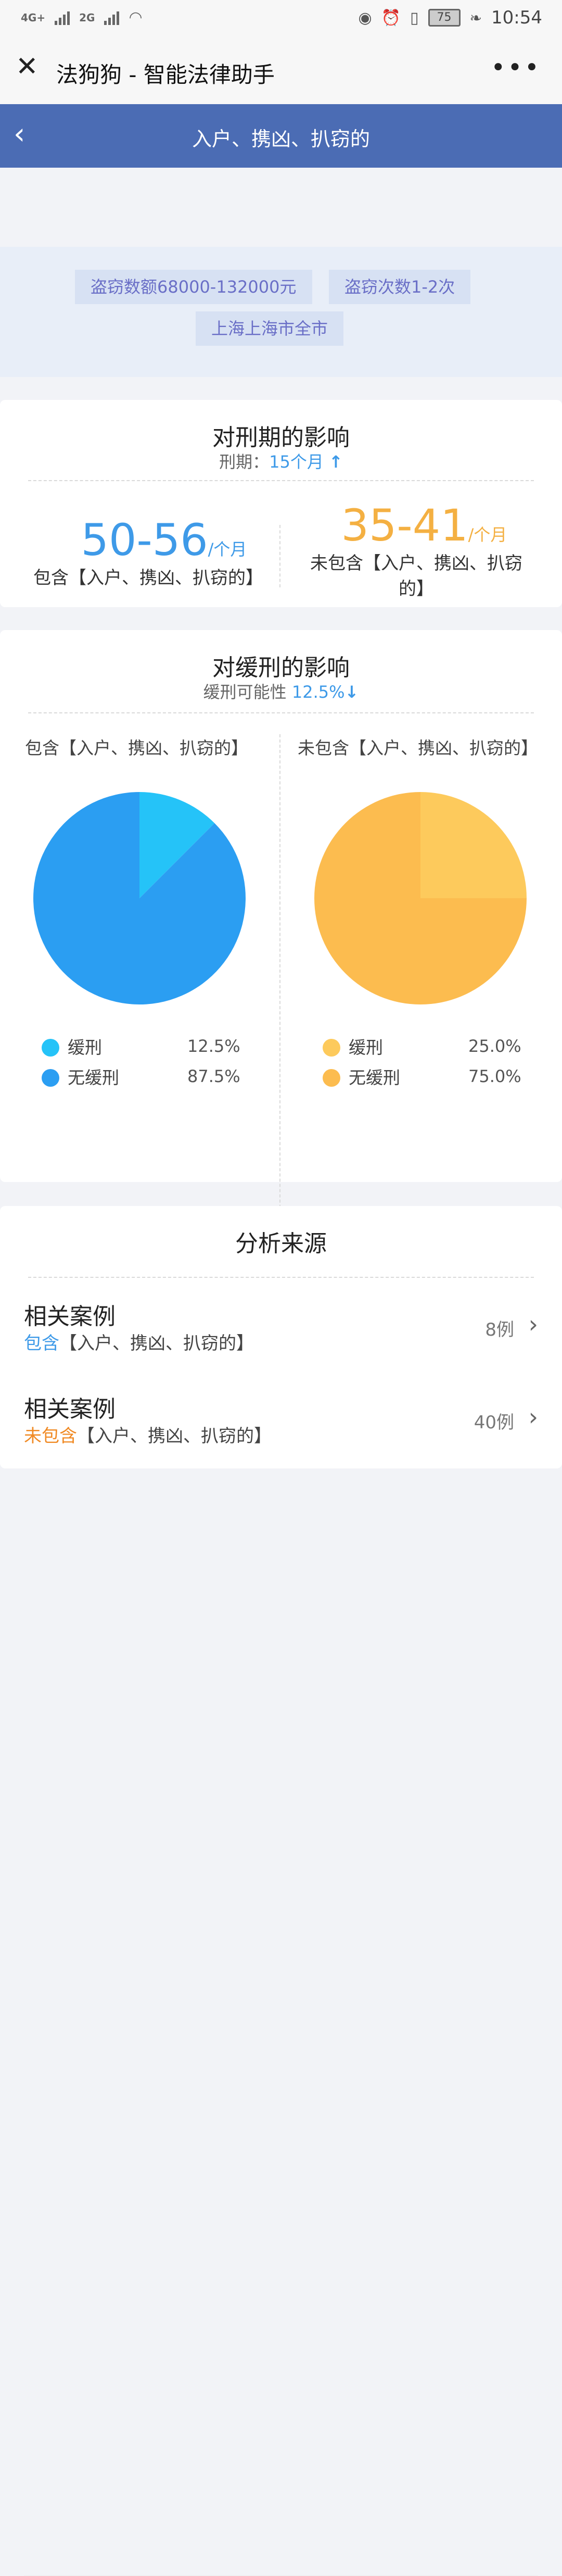 The width and height of the screenshot is (562, 2576). What do you see at coordinates (50, 1437) in the screenshot?
I see `case-prefix: 未包含` at bounding box center [50, 1437].